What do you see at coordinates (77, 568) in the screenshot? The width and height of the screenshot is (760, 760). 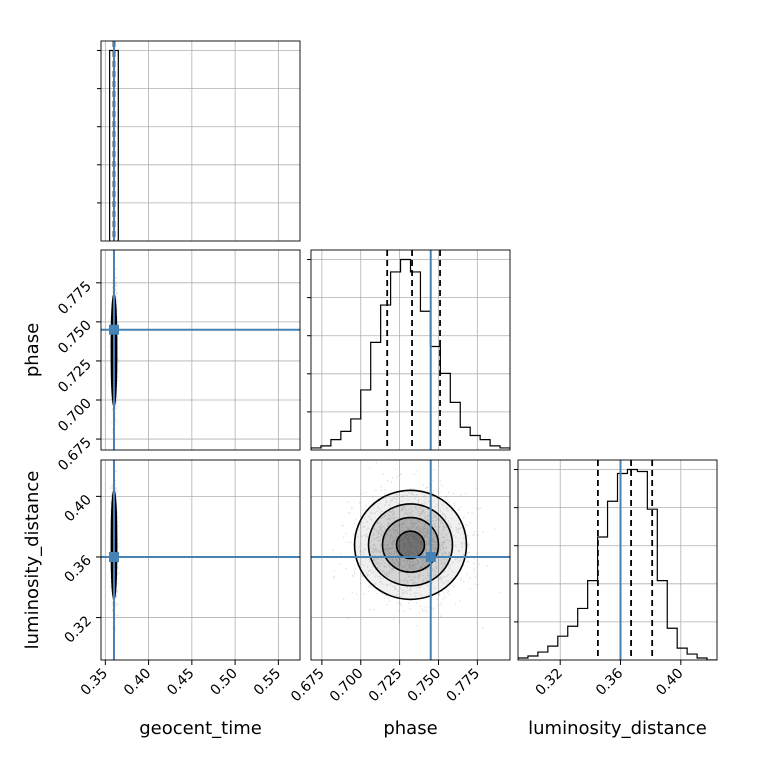 I see `ytick-label-luminosity-distance-1: 0.36` at bounding box center [77, 568].